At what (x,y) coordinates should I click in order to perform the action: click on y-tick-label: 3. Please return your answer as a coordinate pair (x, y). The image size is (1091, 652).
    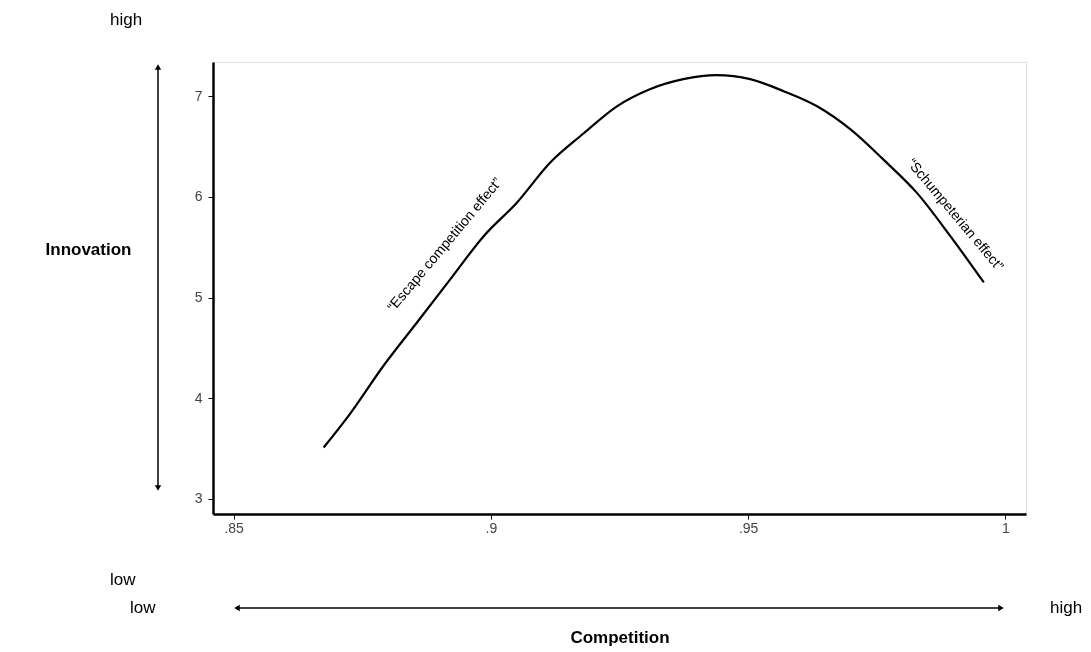
    Looking at the image, I should click on (198, 498).